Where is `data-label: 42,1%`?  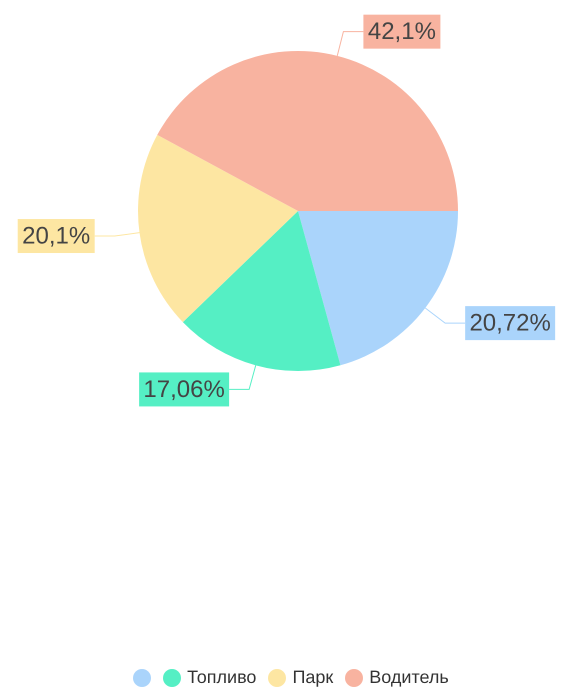
data-label: 42,1% is located at coordinates (402, 32).